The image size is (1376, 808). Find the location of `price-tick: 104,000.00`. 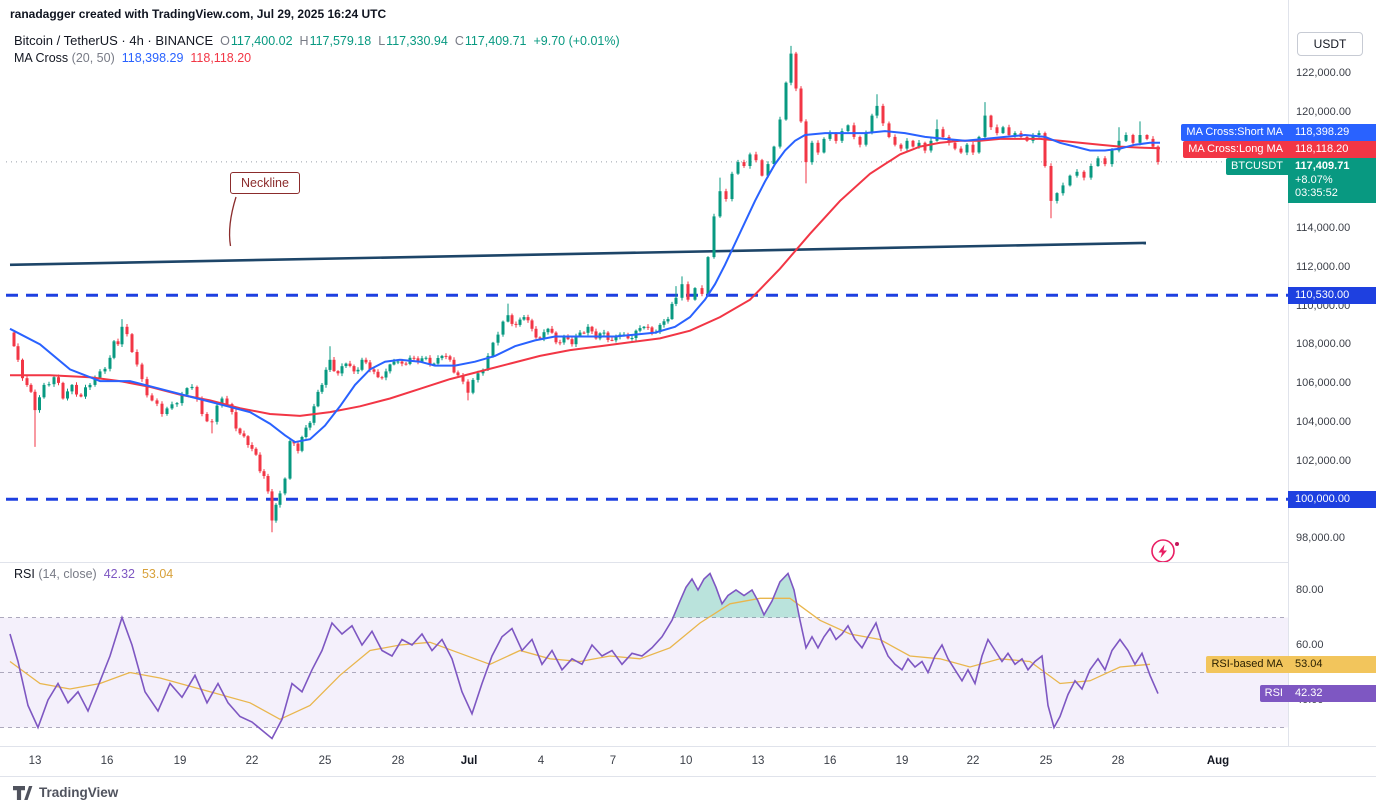

price-tick: 104,000.00 is located at coordinates (1324, 421).